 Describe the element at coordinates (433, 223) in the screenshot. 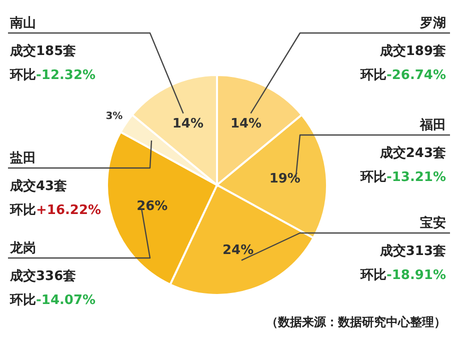

I see `slice-label: 宝安` at that location.